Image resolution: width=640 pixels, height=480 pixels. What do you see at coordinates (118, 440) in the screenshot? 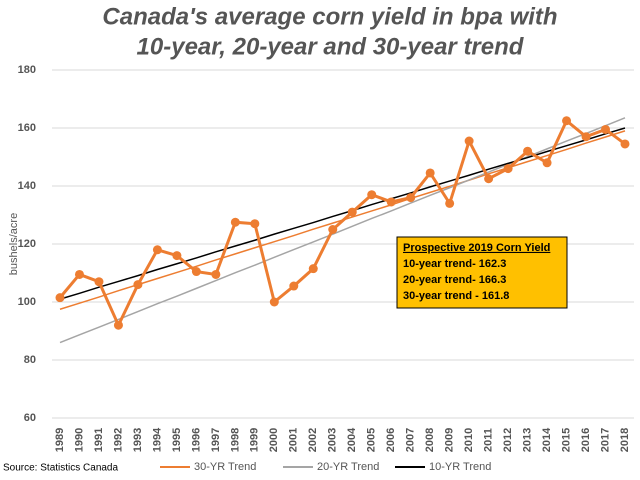
I see `x-tick-label: 1992` at bounding box center [118, 440].